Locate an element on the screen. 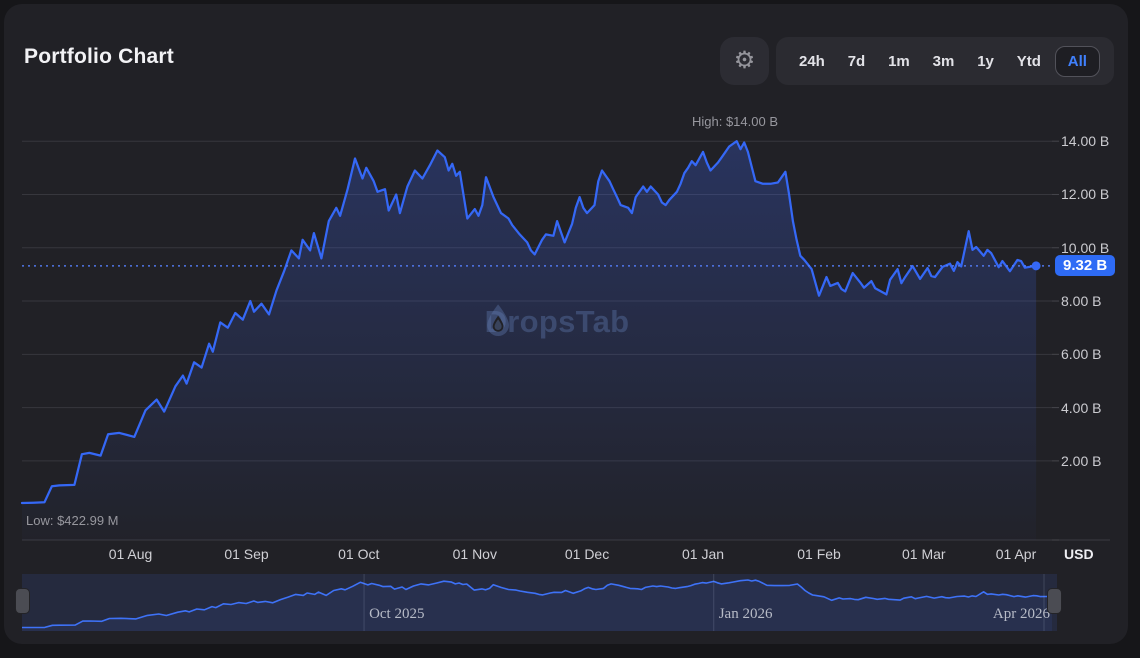 This screenshot has height=658, width=1140. range-button-1m: 1m is located at coordinates (899, 61).